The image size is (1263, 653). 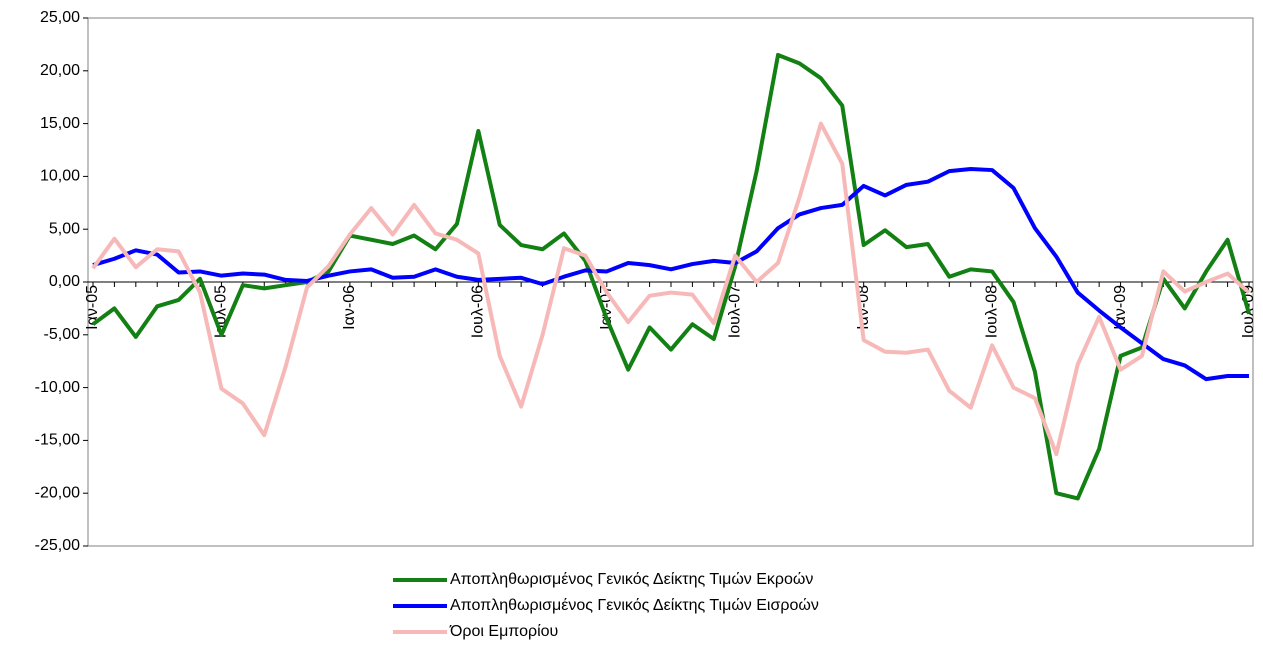 What do you see at coordinates (57, 440) in the screenshot?
I see `y-tick-label: -15,00` at bounding box center [57, 440].